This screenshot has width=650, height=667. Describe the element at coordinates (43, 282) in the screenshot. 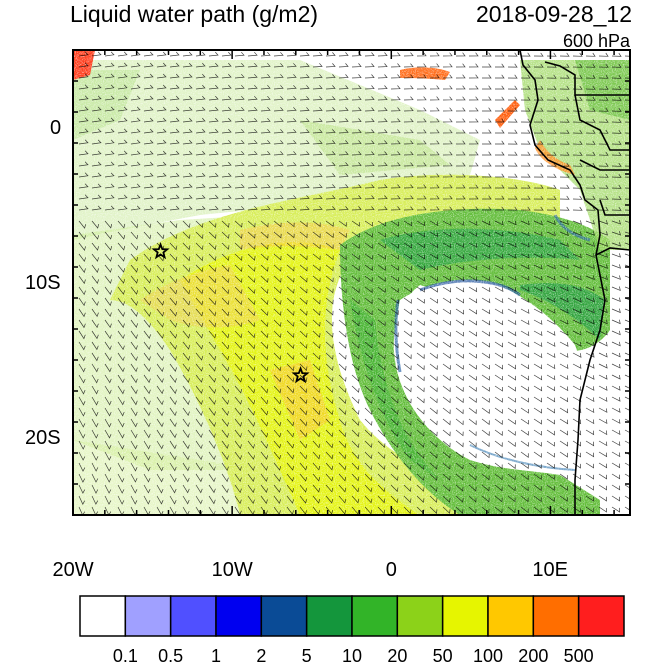

I see `lat-tick-label: 10S` at that location.